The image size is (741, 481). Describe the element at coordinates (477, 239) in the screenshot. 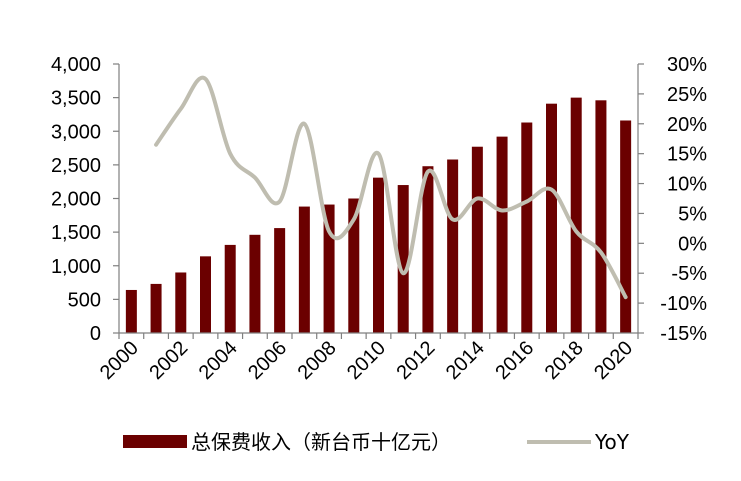

I see `bar-2014` at that location.